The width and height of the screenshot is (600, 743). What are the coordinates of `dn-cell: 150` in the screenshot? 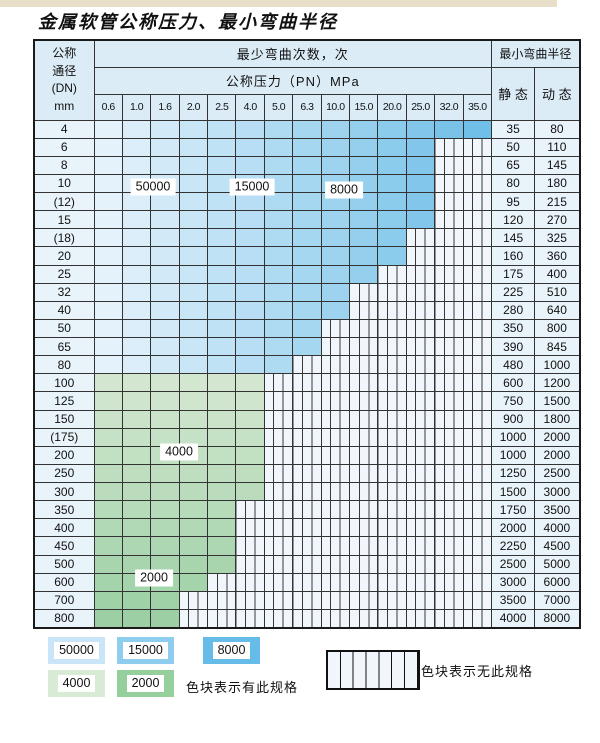 It's located at (64, 419).